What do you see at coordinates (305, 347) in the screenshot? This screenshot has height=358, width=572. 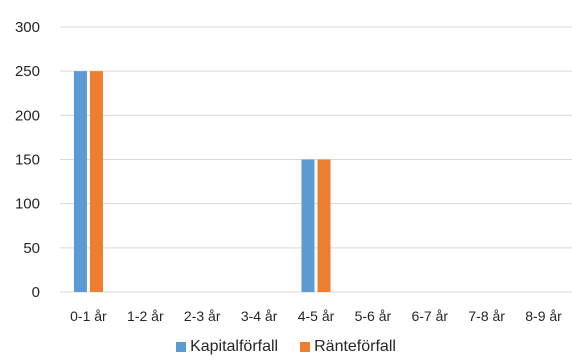 I see `legend-swatch-ranteforfall` at bounding box center [305, 347].